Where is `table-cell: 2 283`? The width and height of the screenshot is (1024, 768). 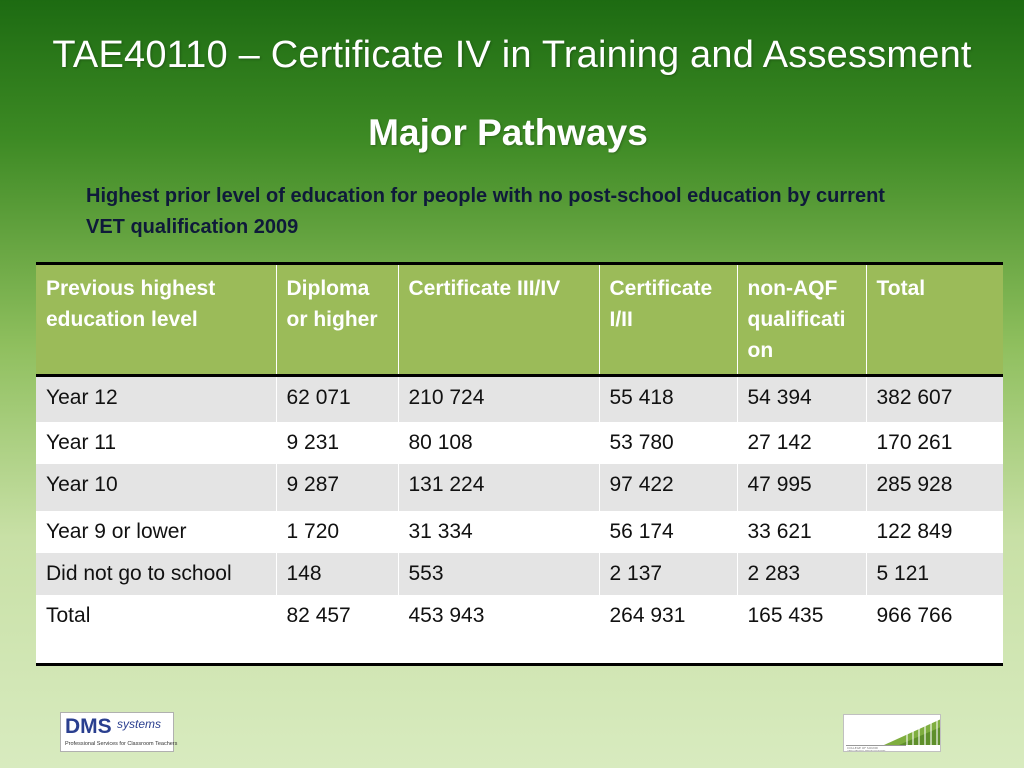 table-cell: 2 283 is located at coordinates (802, 573).